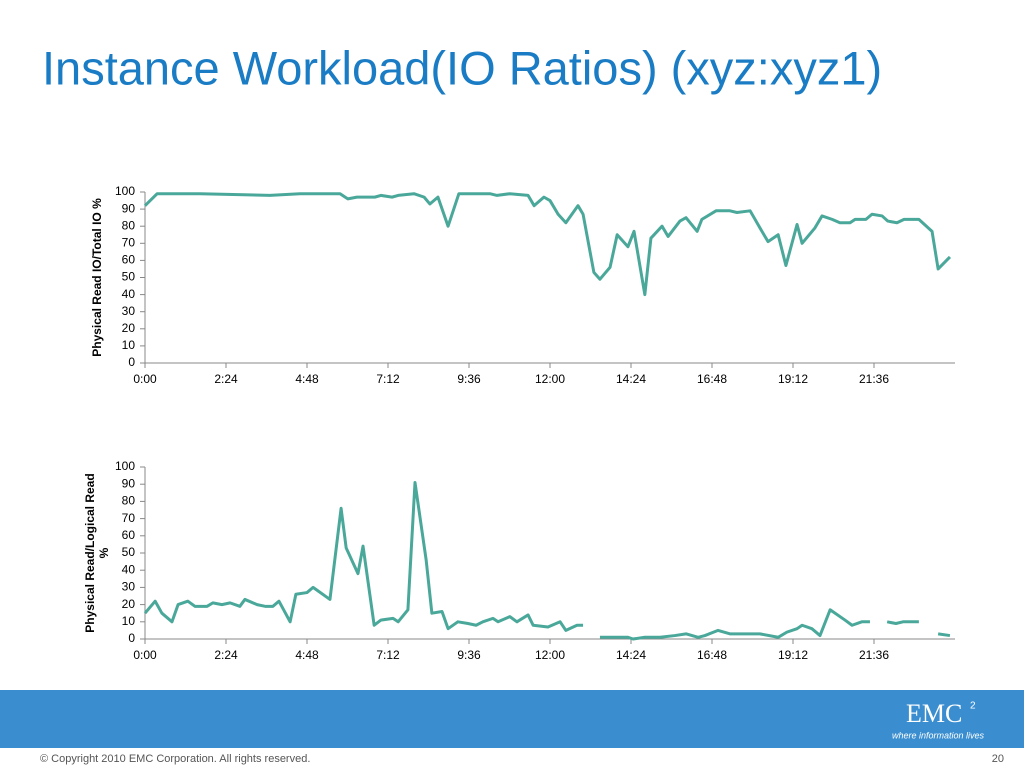 The height and width of the screenshot is (768, 1024). I want to click on footer-band, so click(512, 719).